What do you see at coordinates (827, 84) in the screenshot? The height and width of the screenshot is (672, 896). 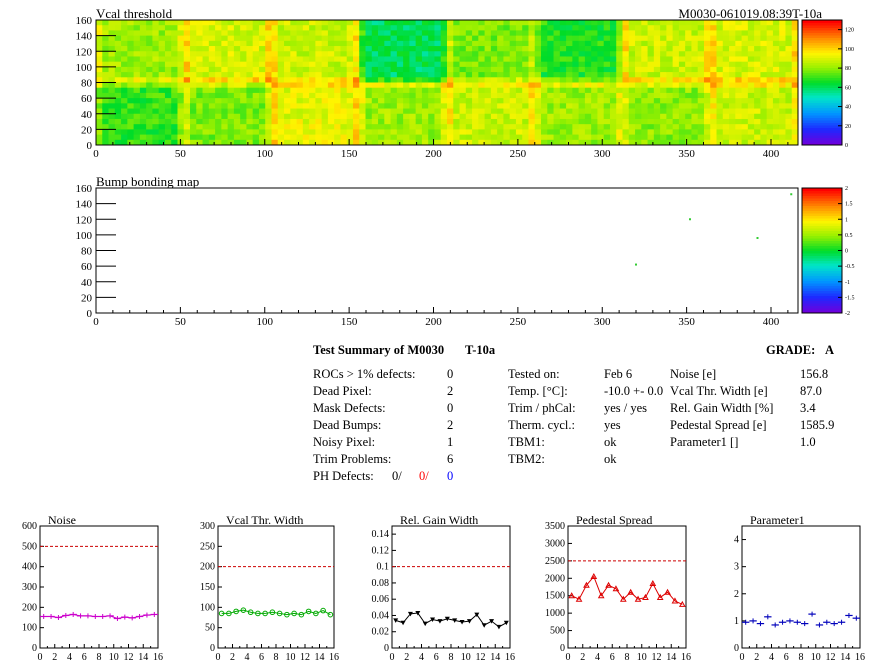 I see `vcal-color-palette: 120 100 80 60 40 20 0` at bounding box center [827, 84].